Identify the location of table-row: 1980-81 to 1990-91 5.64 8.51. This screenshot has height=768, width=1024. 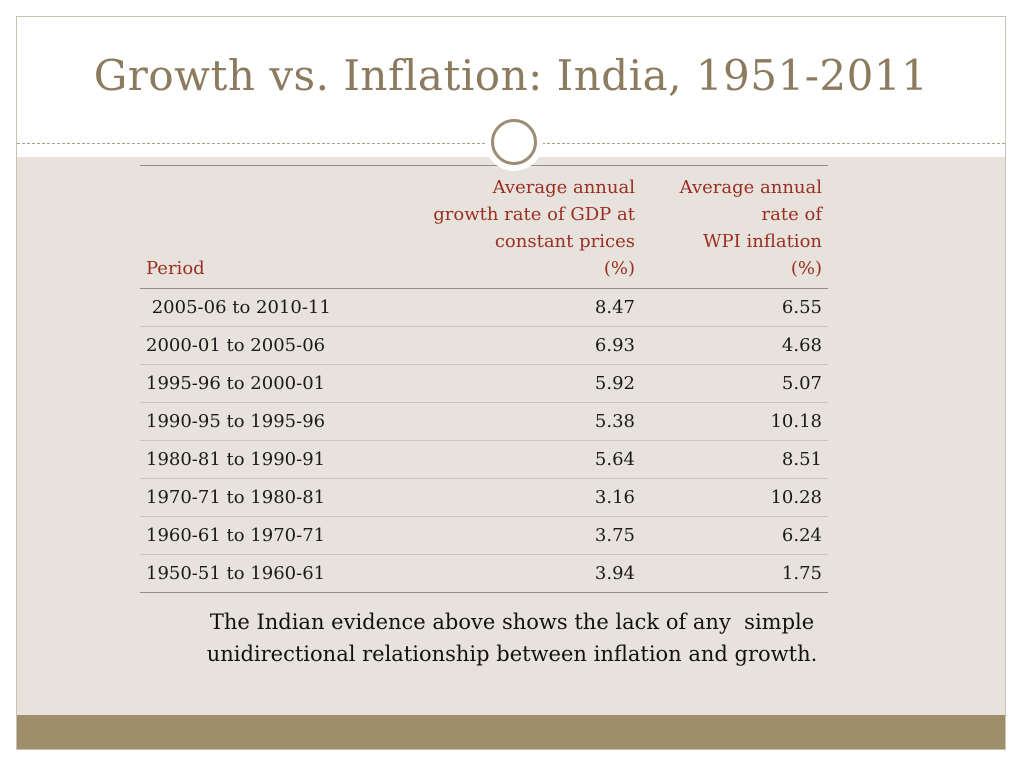
(484, 459).